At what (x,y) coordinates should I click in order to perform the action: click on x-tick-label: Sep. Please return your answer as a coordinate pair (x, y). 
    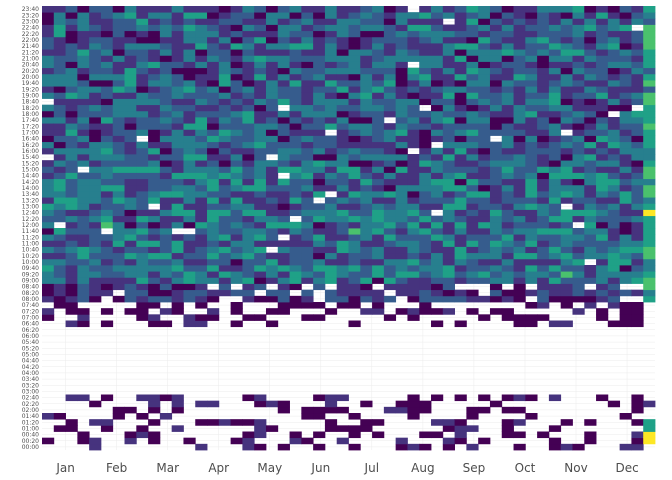
    Looking at the image, I should click on (474, 468).